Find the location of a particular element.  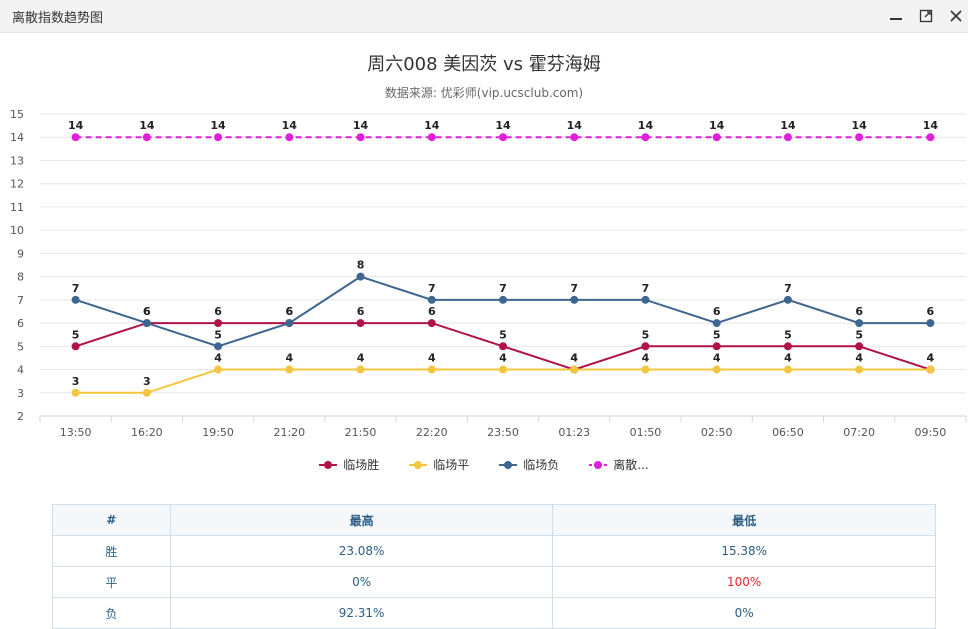

row-label: 负 is located at coordinates (111, 613).